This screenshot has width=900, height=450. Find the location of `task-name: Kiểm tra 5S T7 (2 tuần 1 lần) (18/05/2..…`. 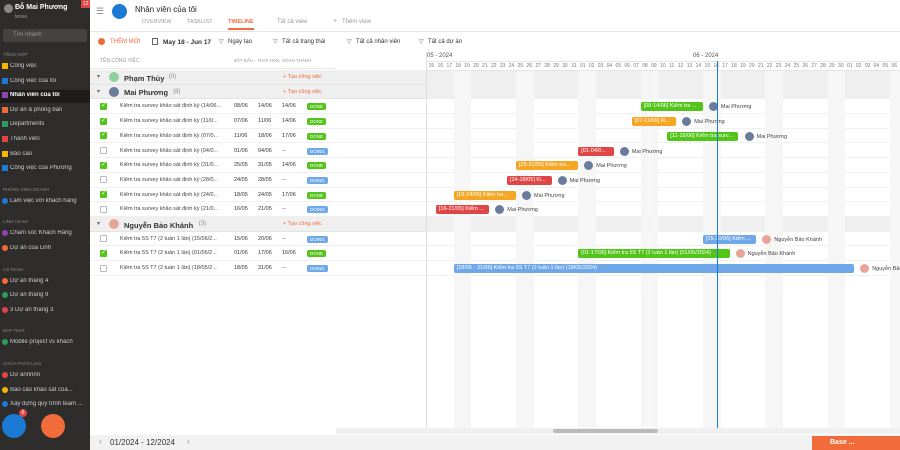

task-name: Kiểm tra 5S T7 (2 tuần 1 lần) (18/05/2..… is located at coordinates (168, 268).